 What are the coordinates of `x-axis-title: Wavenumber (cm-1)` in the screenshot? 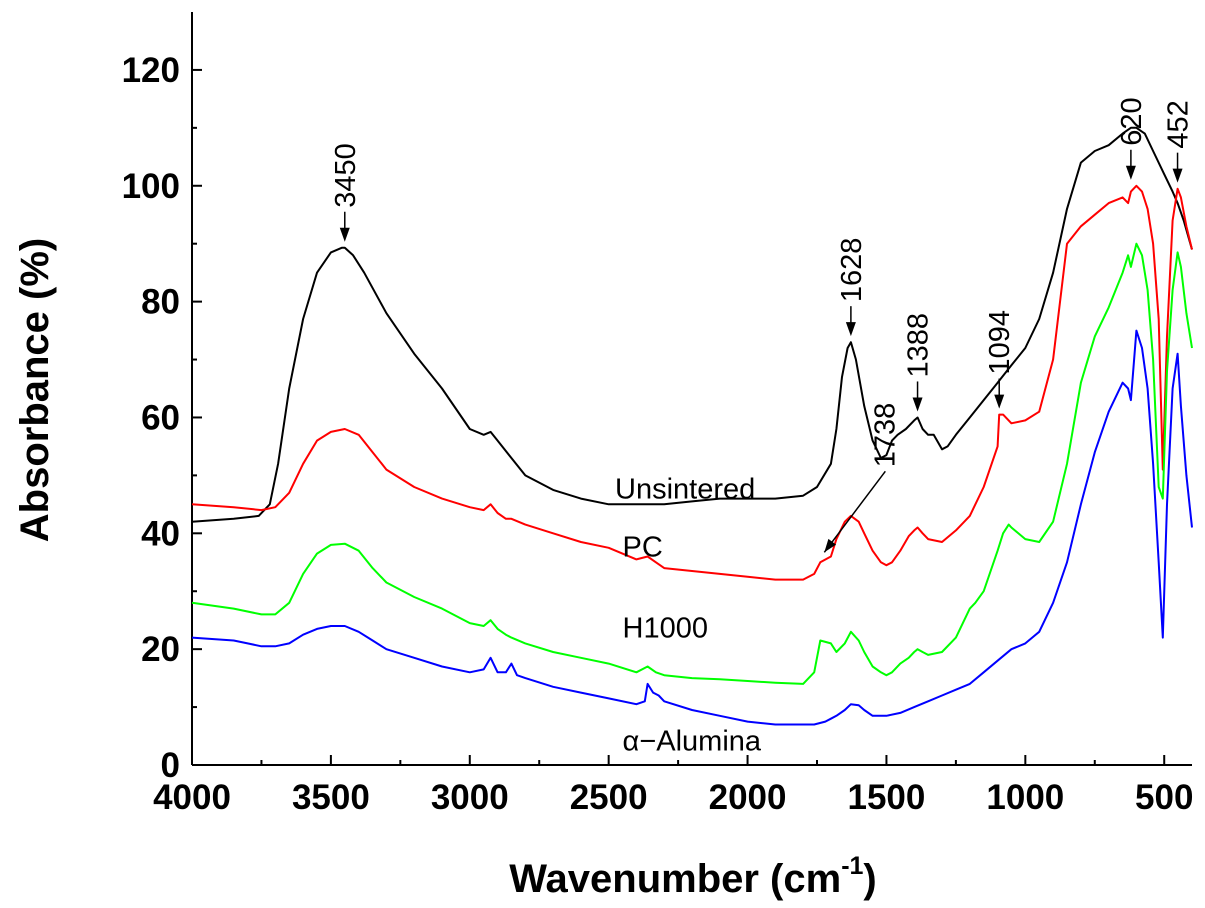 It's located at (693, 876).